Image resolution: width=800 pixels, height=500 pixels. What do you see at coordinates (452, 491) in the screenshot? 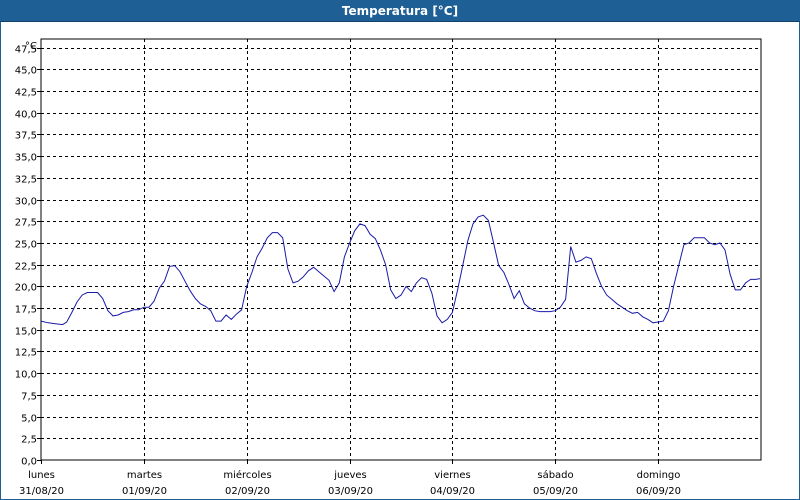
I see `day-date-label: 04/09/20` at bounding box center [452, 491].